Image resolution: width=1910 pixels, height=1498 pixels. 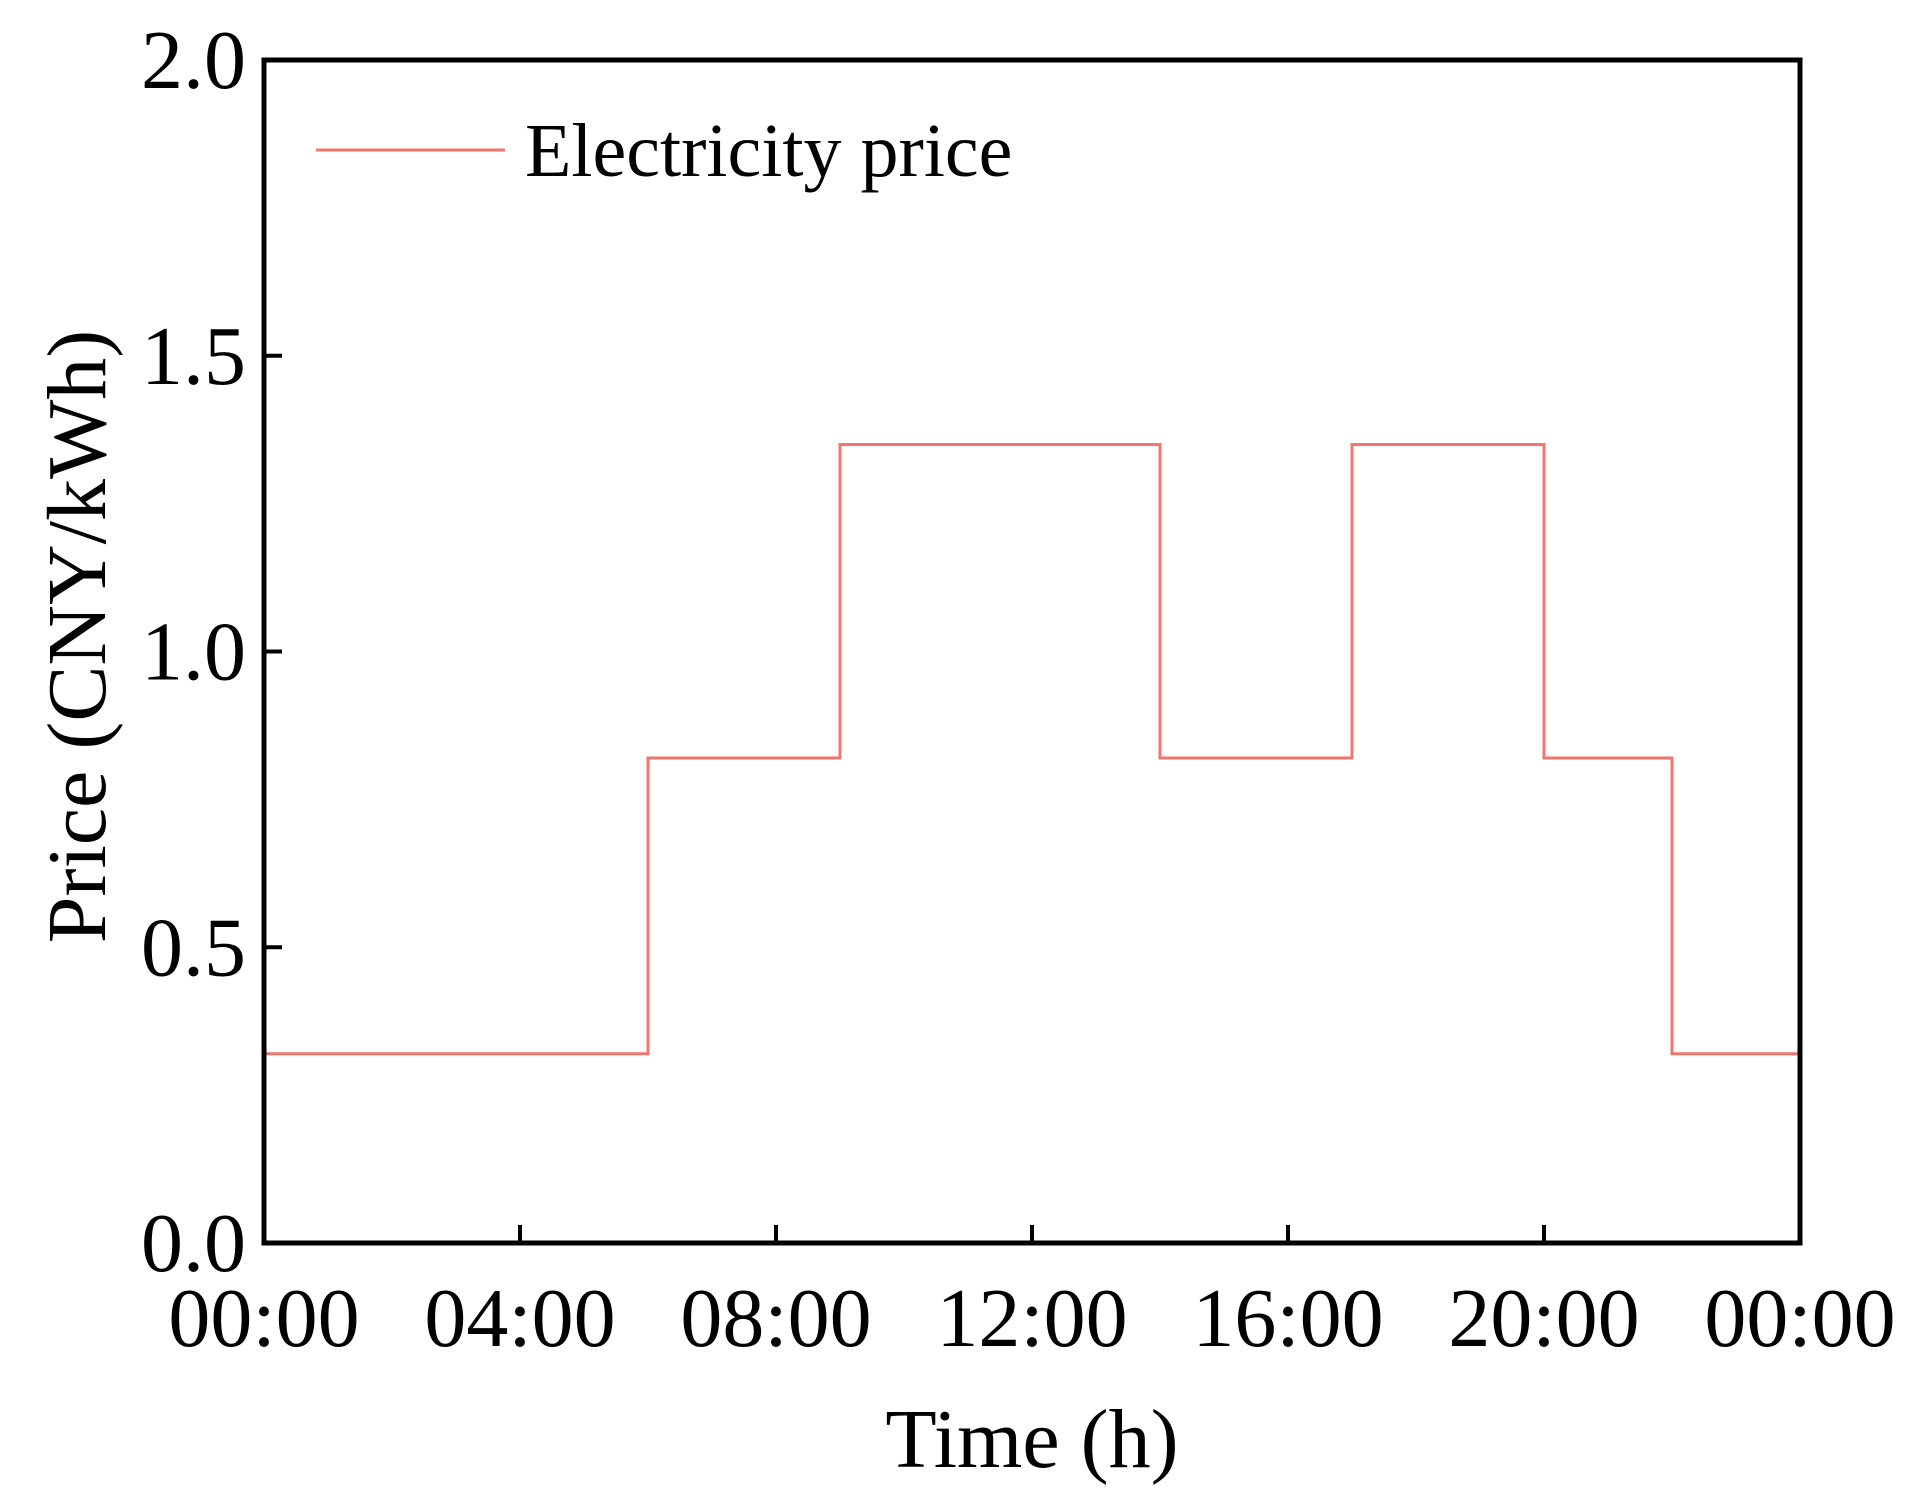 I want to click on x-tick-label: 04:00, so click(x=519, y=1318).